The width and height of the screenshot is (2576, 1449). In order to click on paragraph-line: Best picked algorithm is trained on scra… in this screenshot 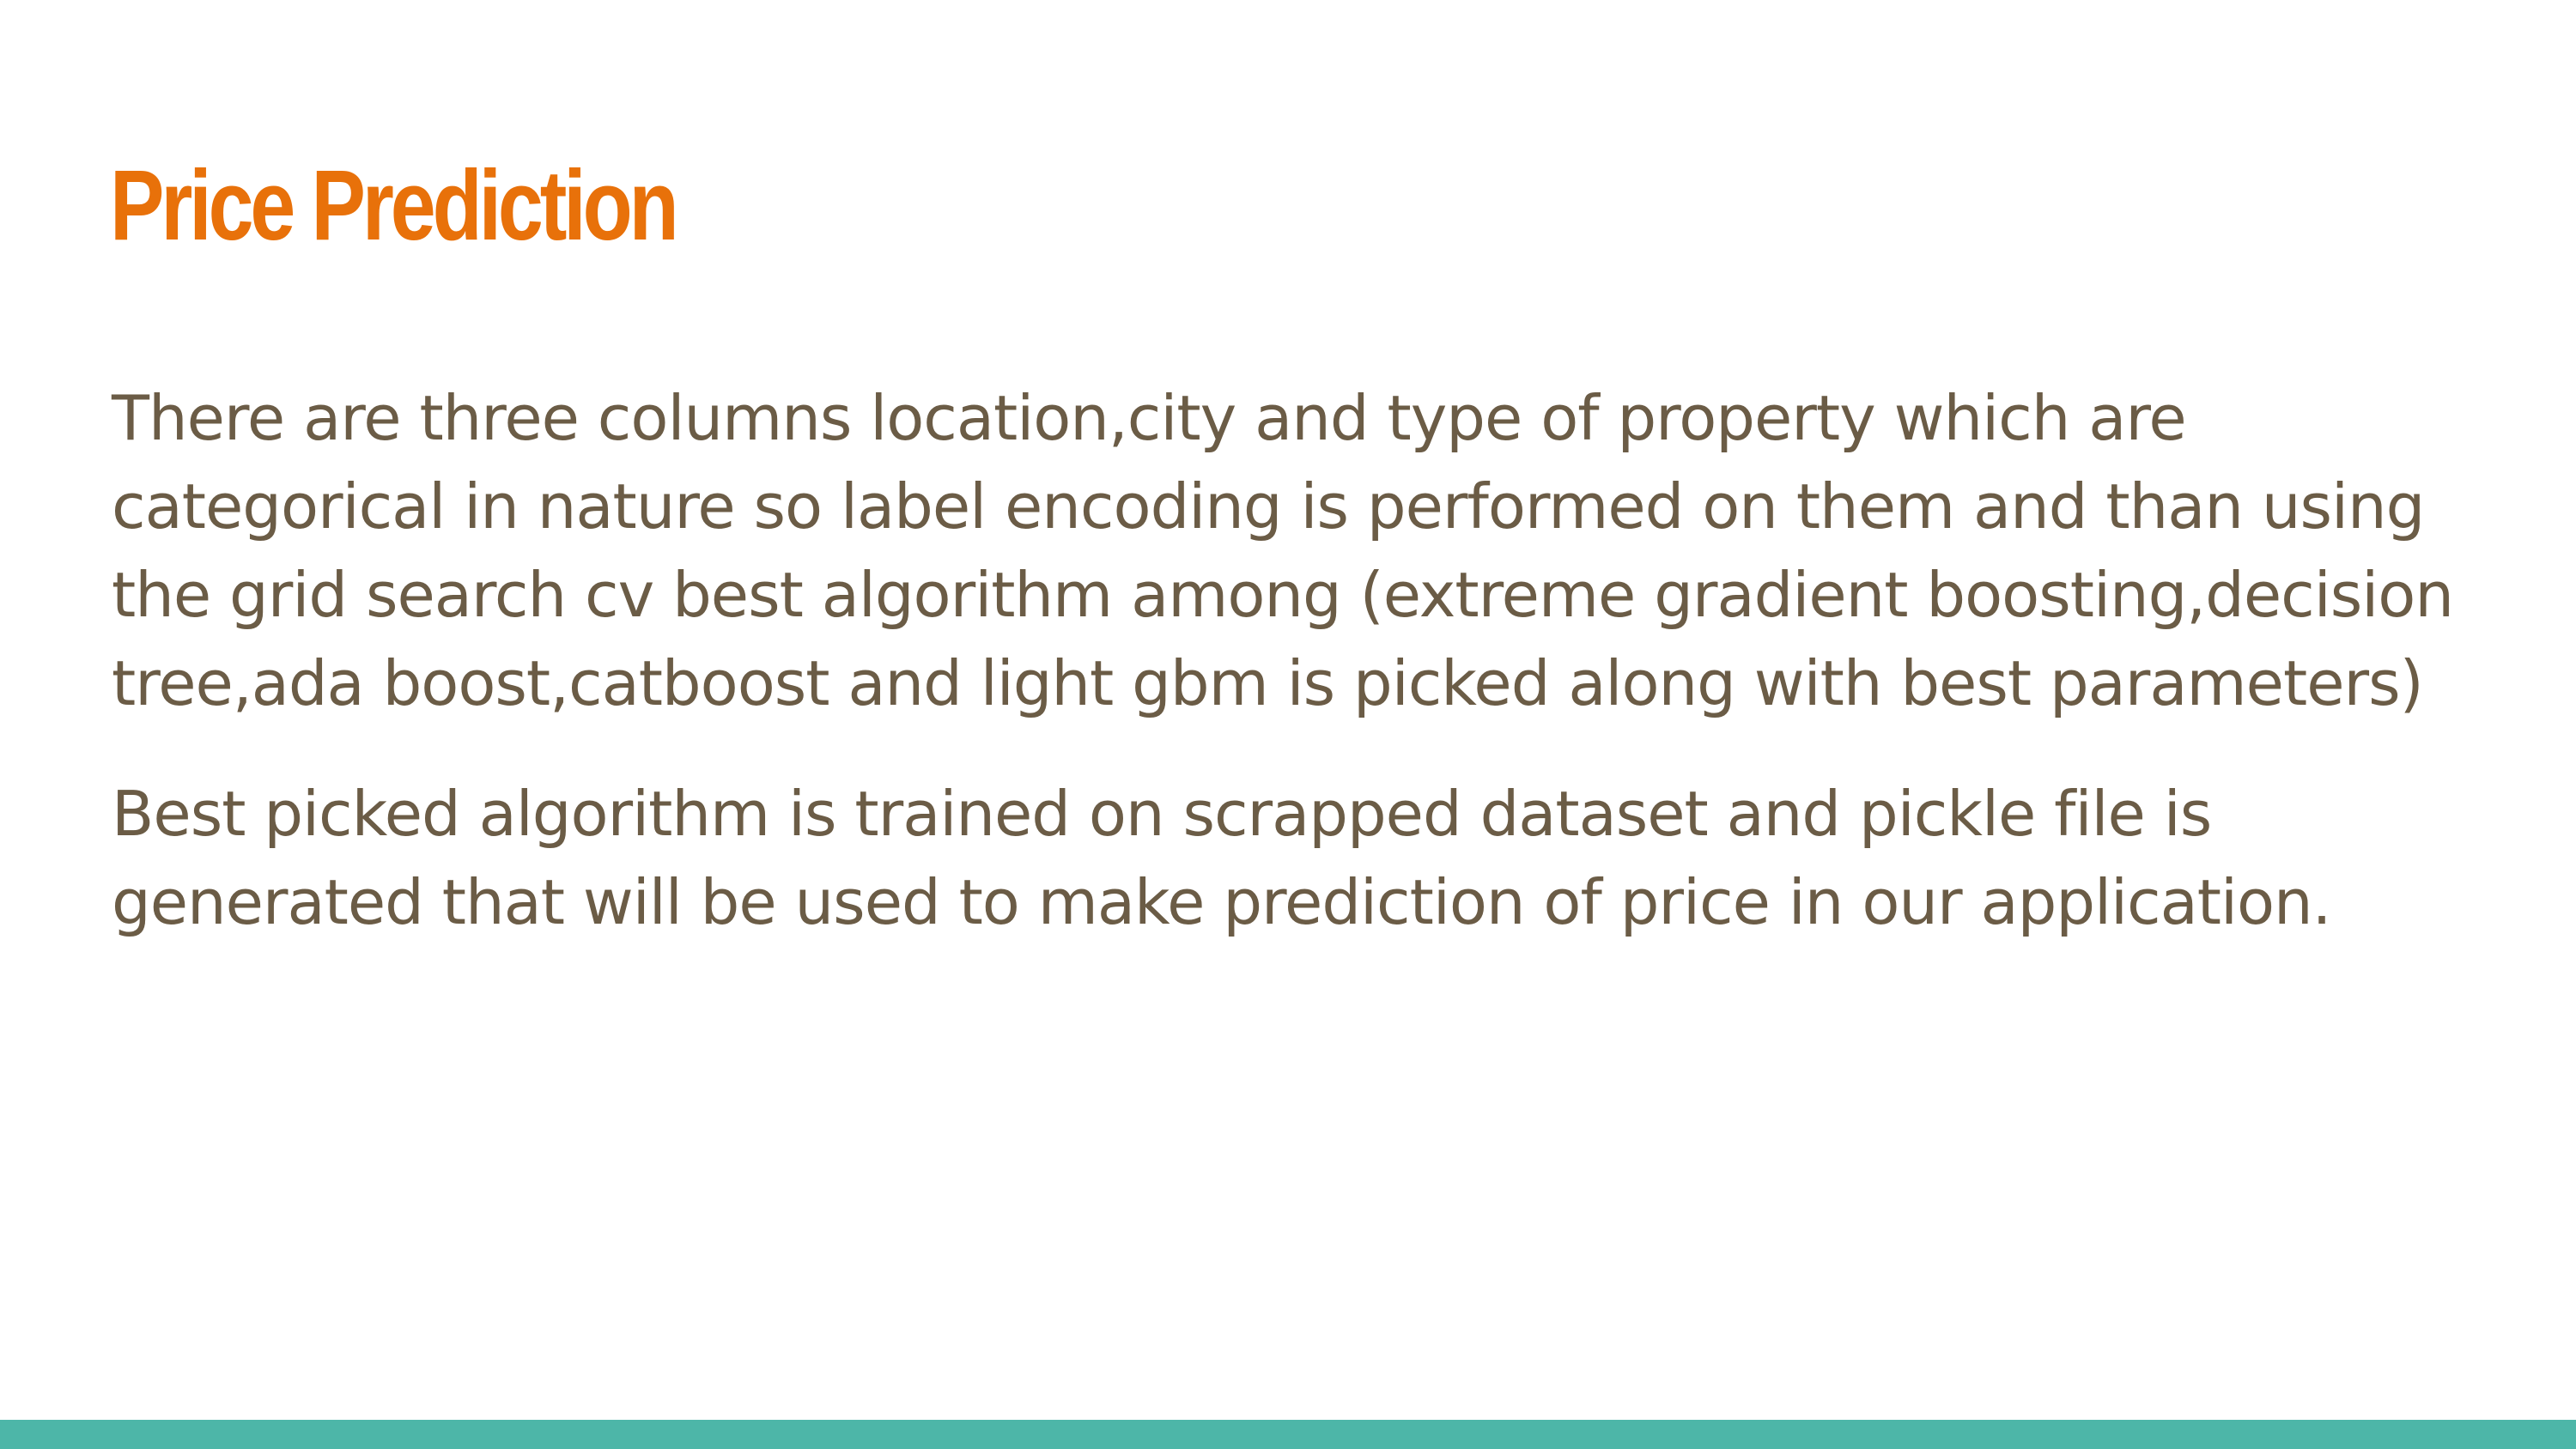, I will do `click(1162, 814)`.